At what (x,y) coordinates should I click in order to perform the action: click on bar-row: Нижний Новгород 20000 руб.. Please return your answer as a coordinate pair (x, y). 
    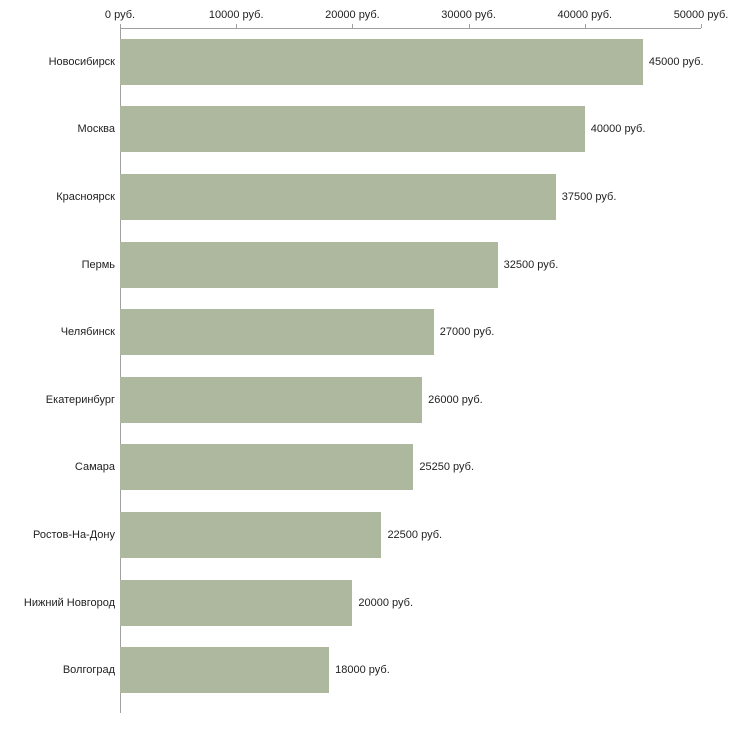
    Looking at the image, I should click on (365, 603).